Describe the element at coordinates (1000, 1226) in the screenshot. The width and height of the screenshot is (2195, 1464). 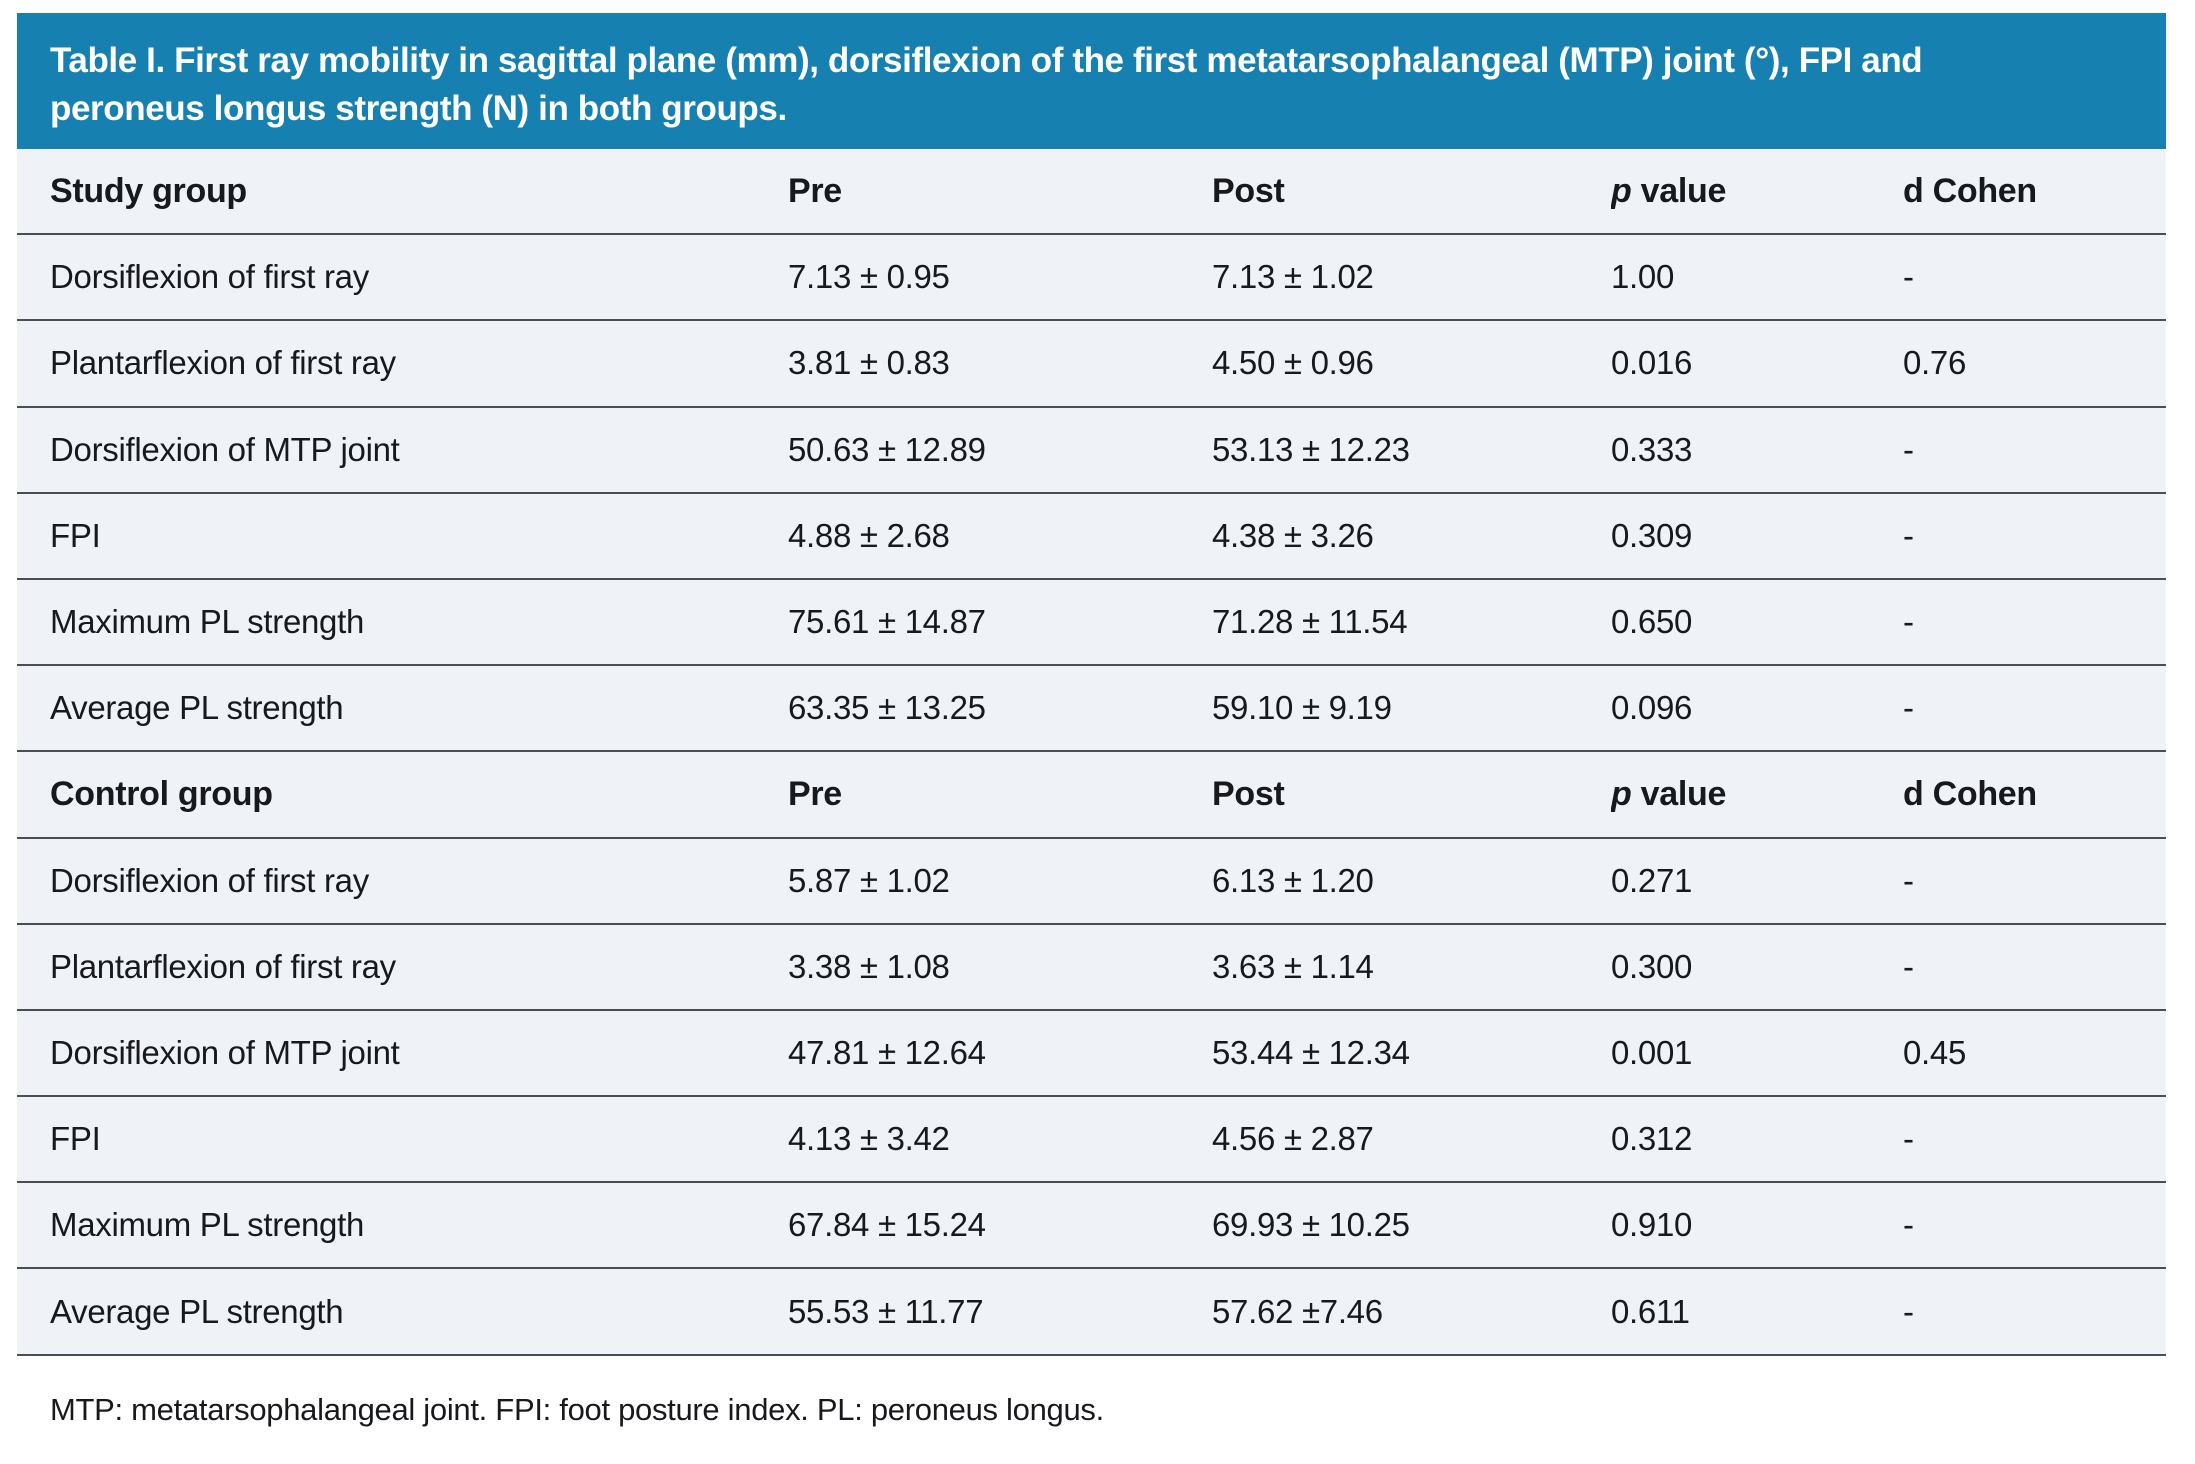
I see `pre-cell: 67.84 ± 15.24` at that location.